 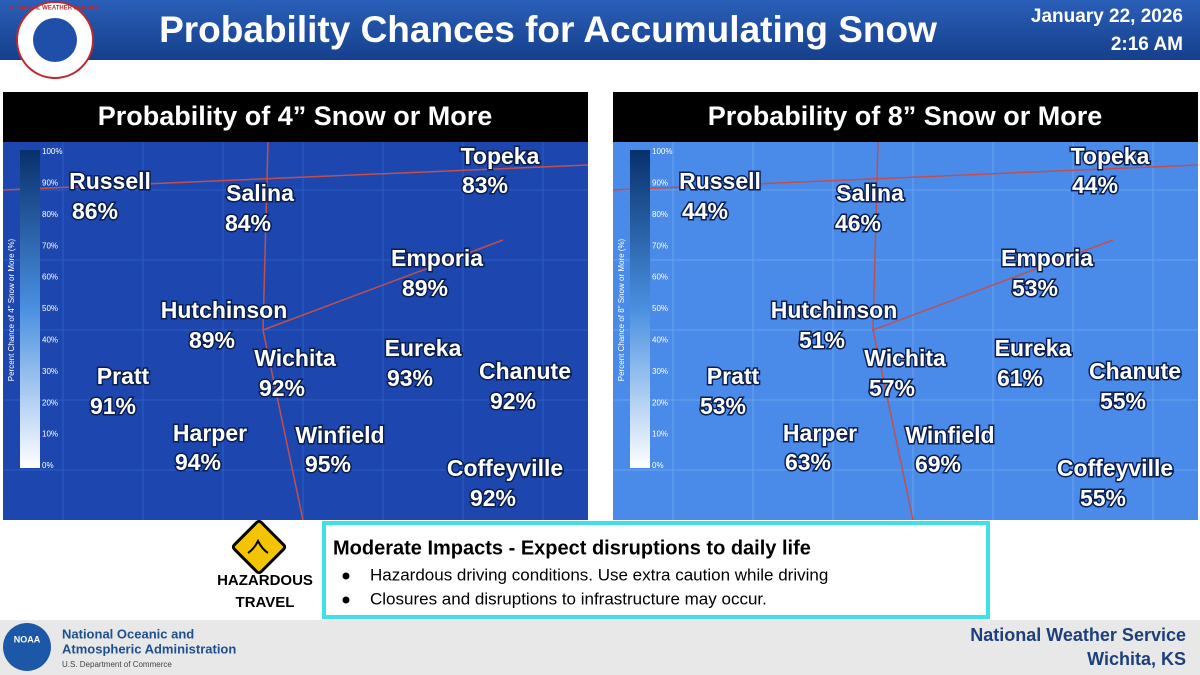 I want to click on nws-line: Wichita, KS, so click(x=1136, y=659).